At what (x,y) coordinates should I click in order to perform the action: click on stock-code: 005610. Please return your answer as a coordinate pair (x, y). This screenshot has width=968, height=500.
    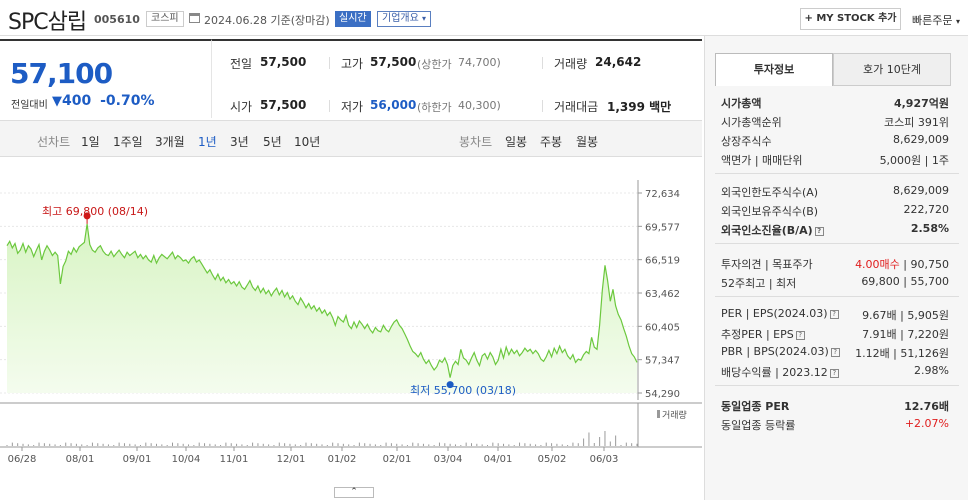
    Looking at the image, I should click on (117, 19).